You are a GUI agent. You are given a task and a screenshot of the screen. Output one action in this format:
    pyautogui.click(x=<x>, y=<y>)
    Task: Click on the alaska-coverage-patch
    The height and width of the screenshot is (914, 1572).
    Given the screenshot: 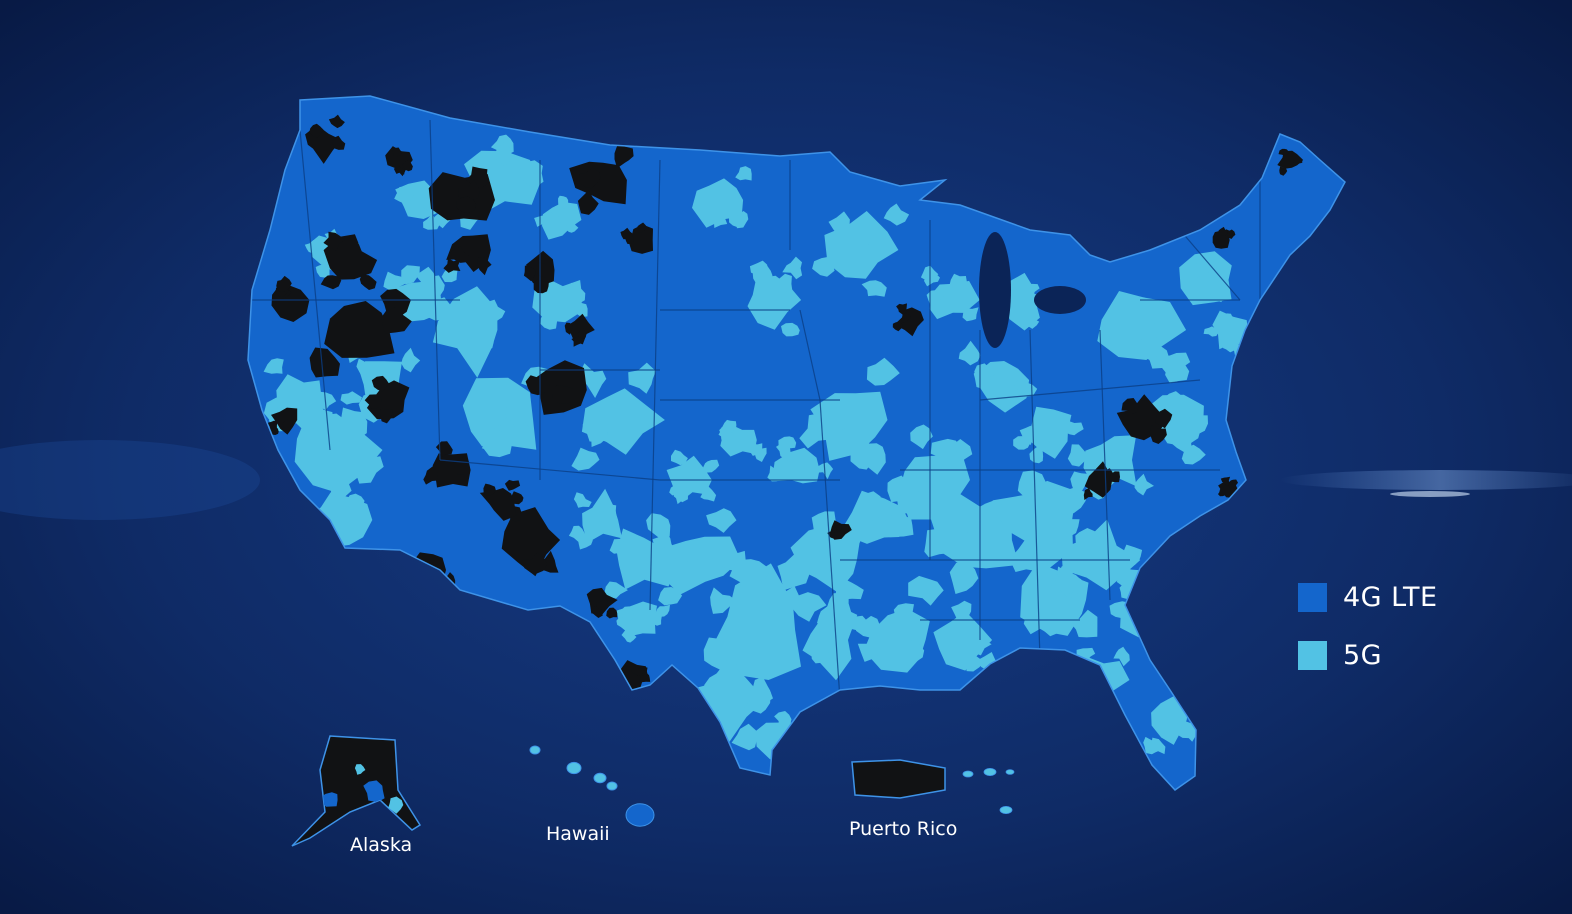 What is the action you would take?
    pyautogui.click(x=396, y=805)
    